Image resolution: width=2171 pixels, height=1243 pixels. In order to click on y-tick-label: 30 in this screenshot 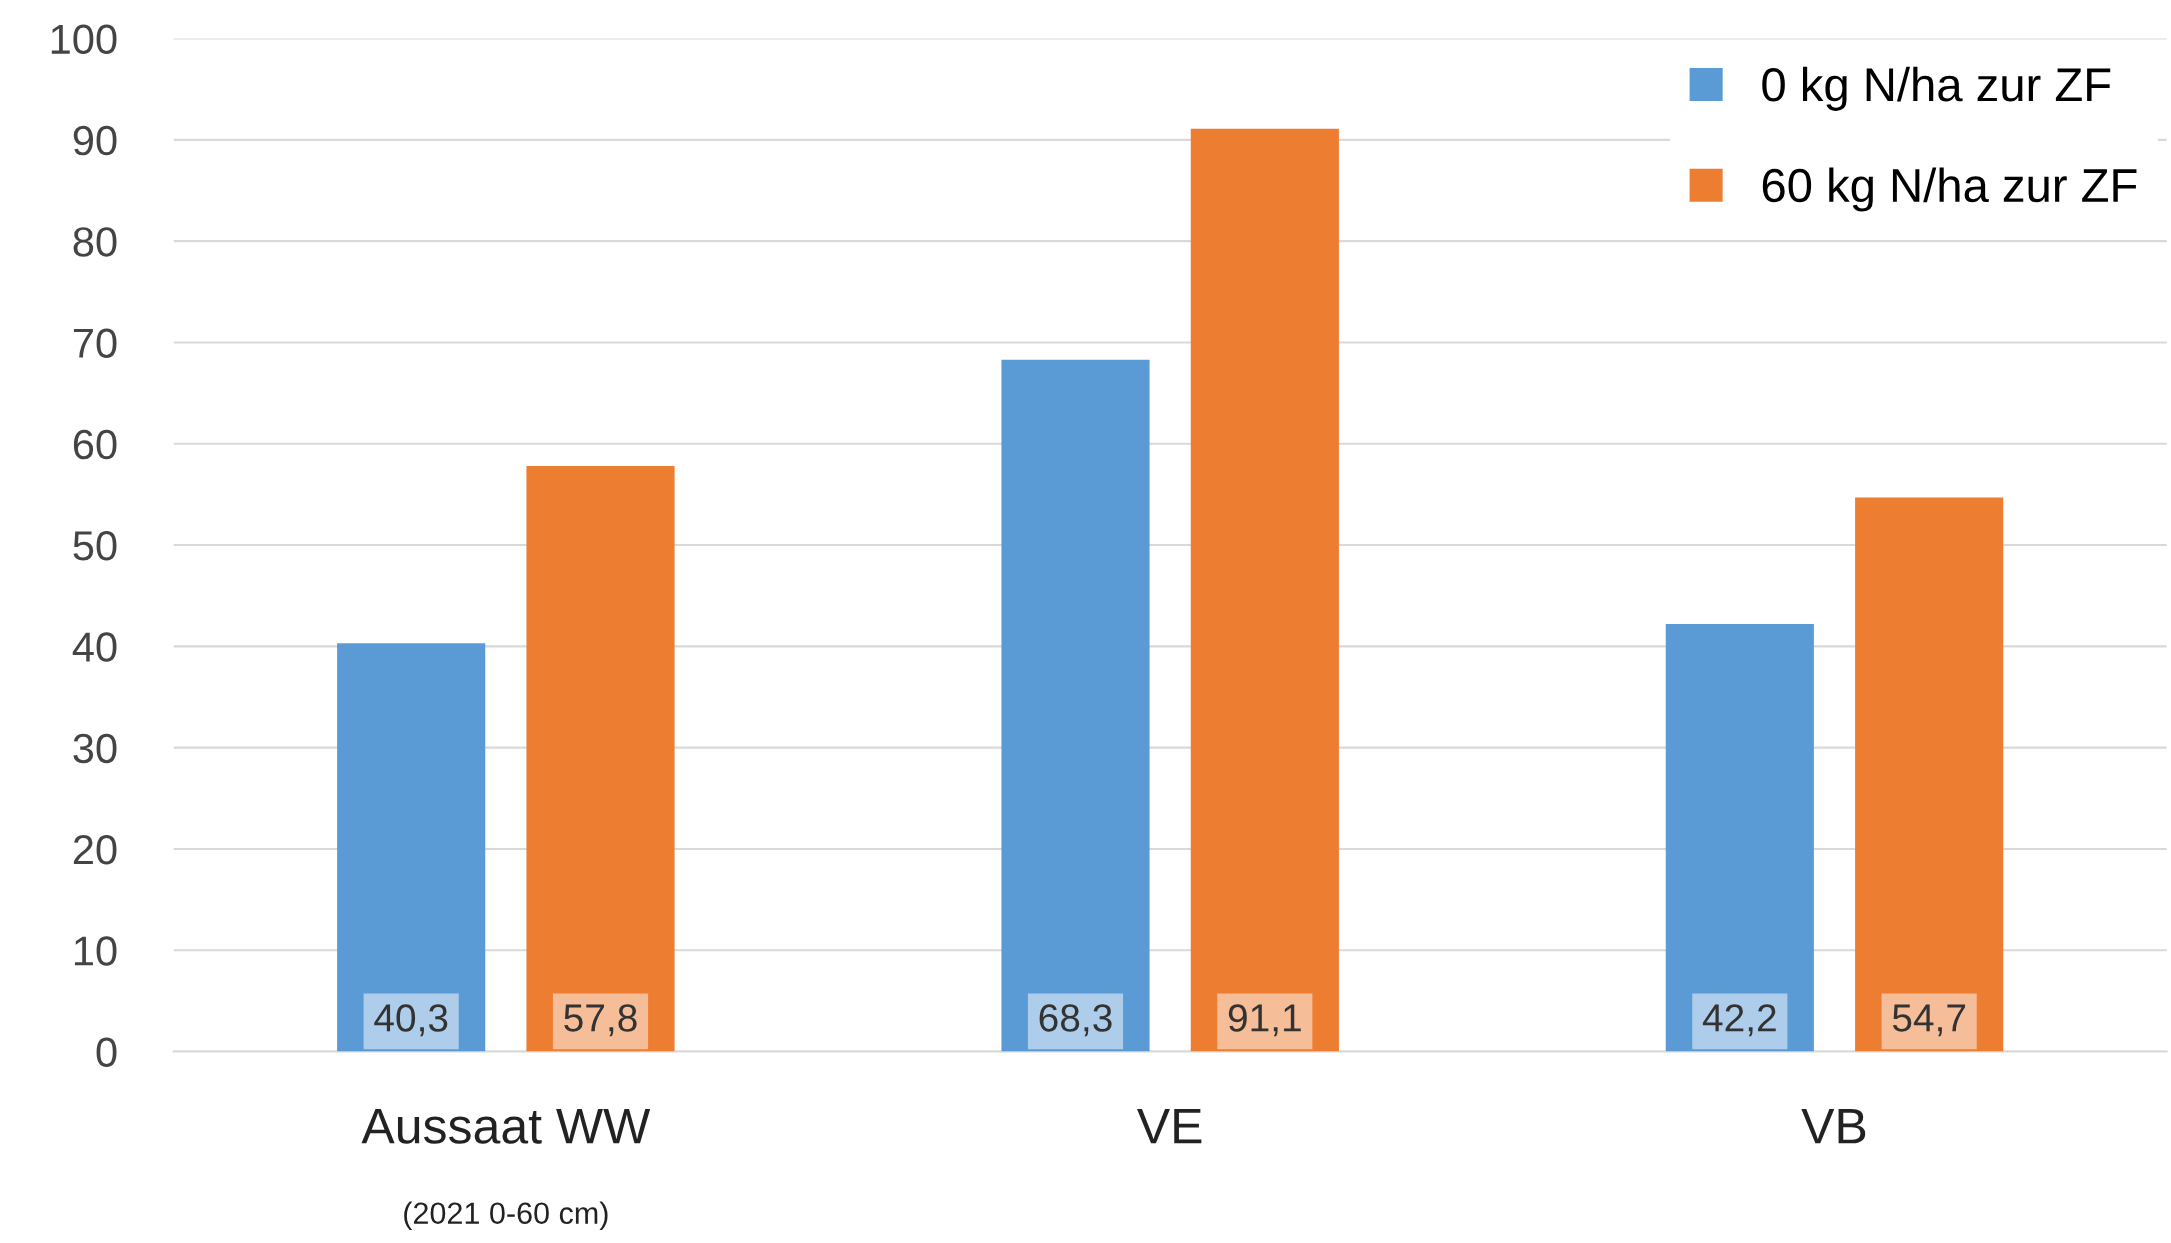, I will do `click(95, 748)`.